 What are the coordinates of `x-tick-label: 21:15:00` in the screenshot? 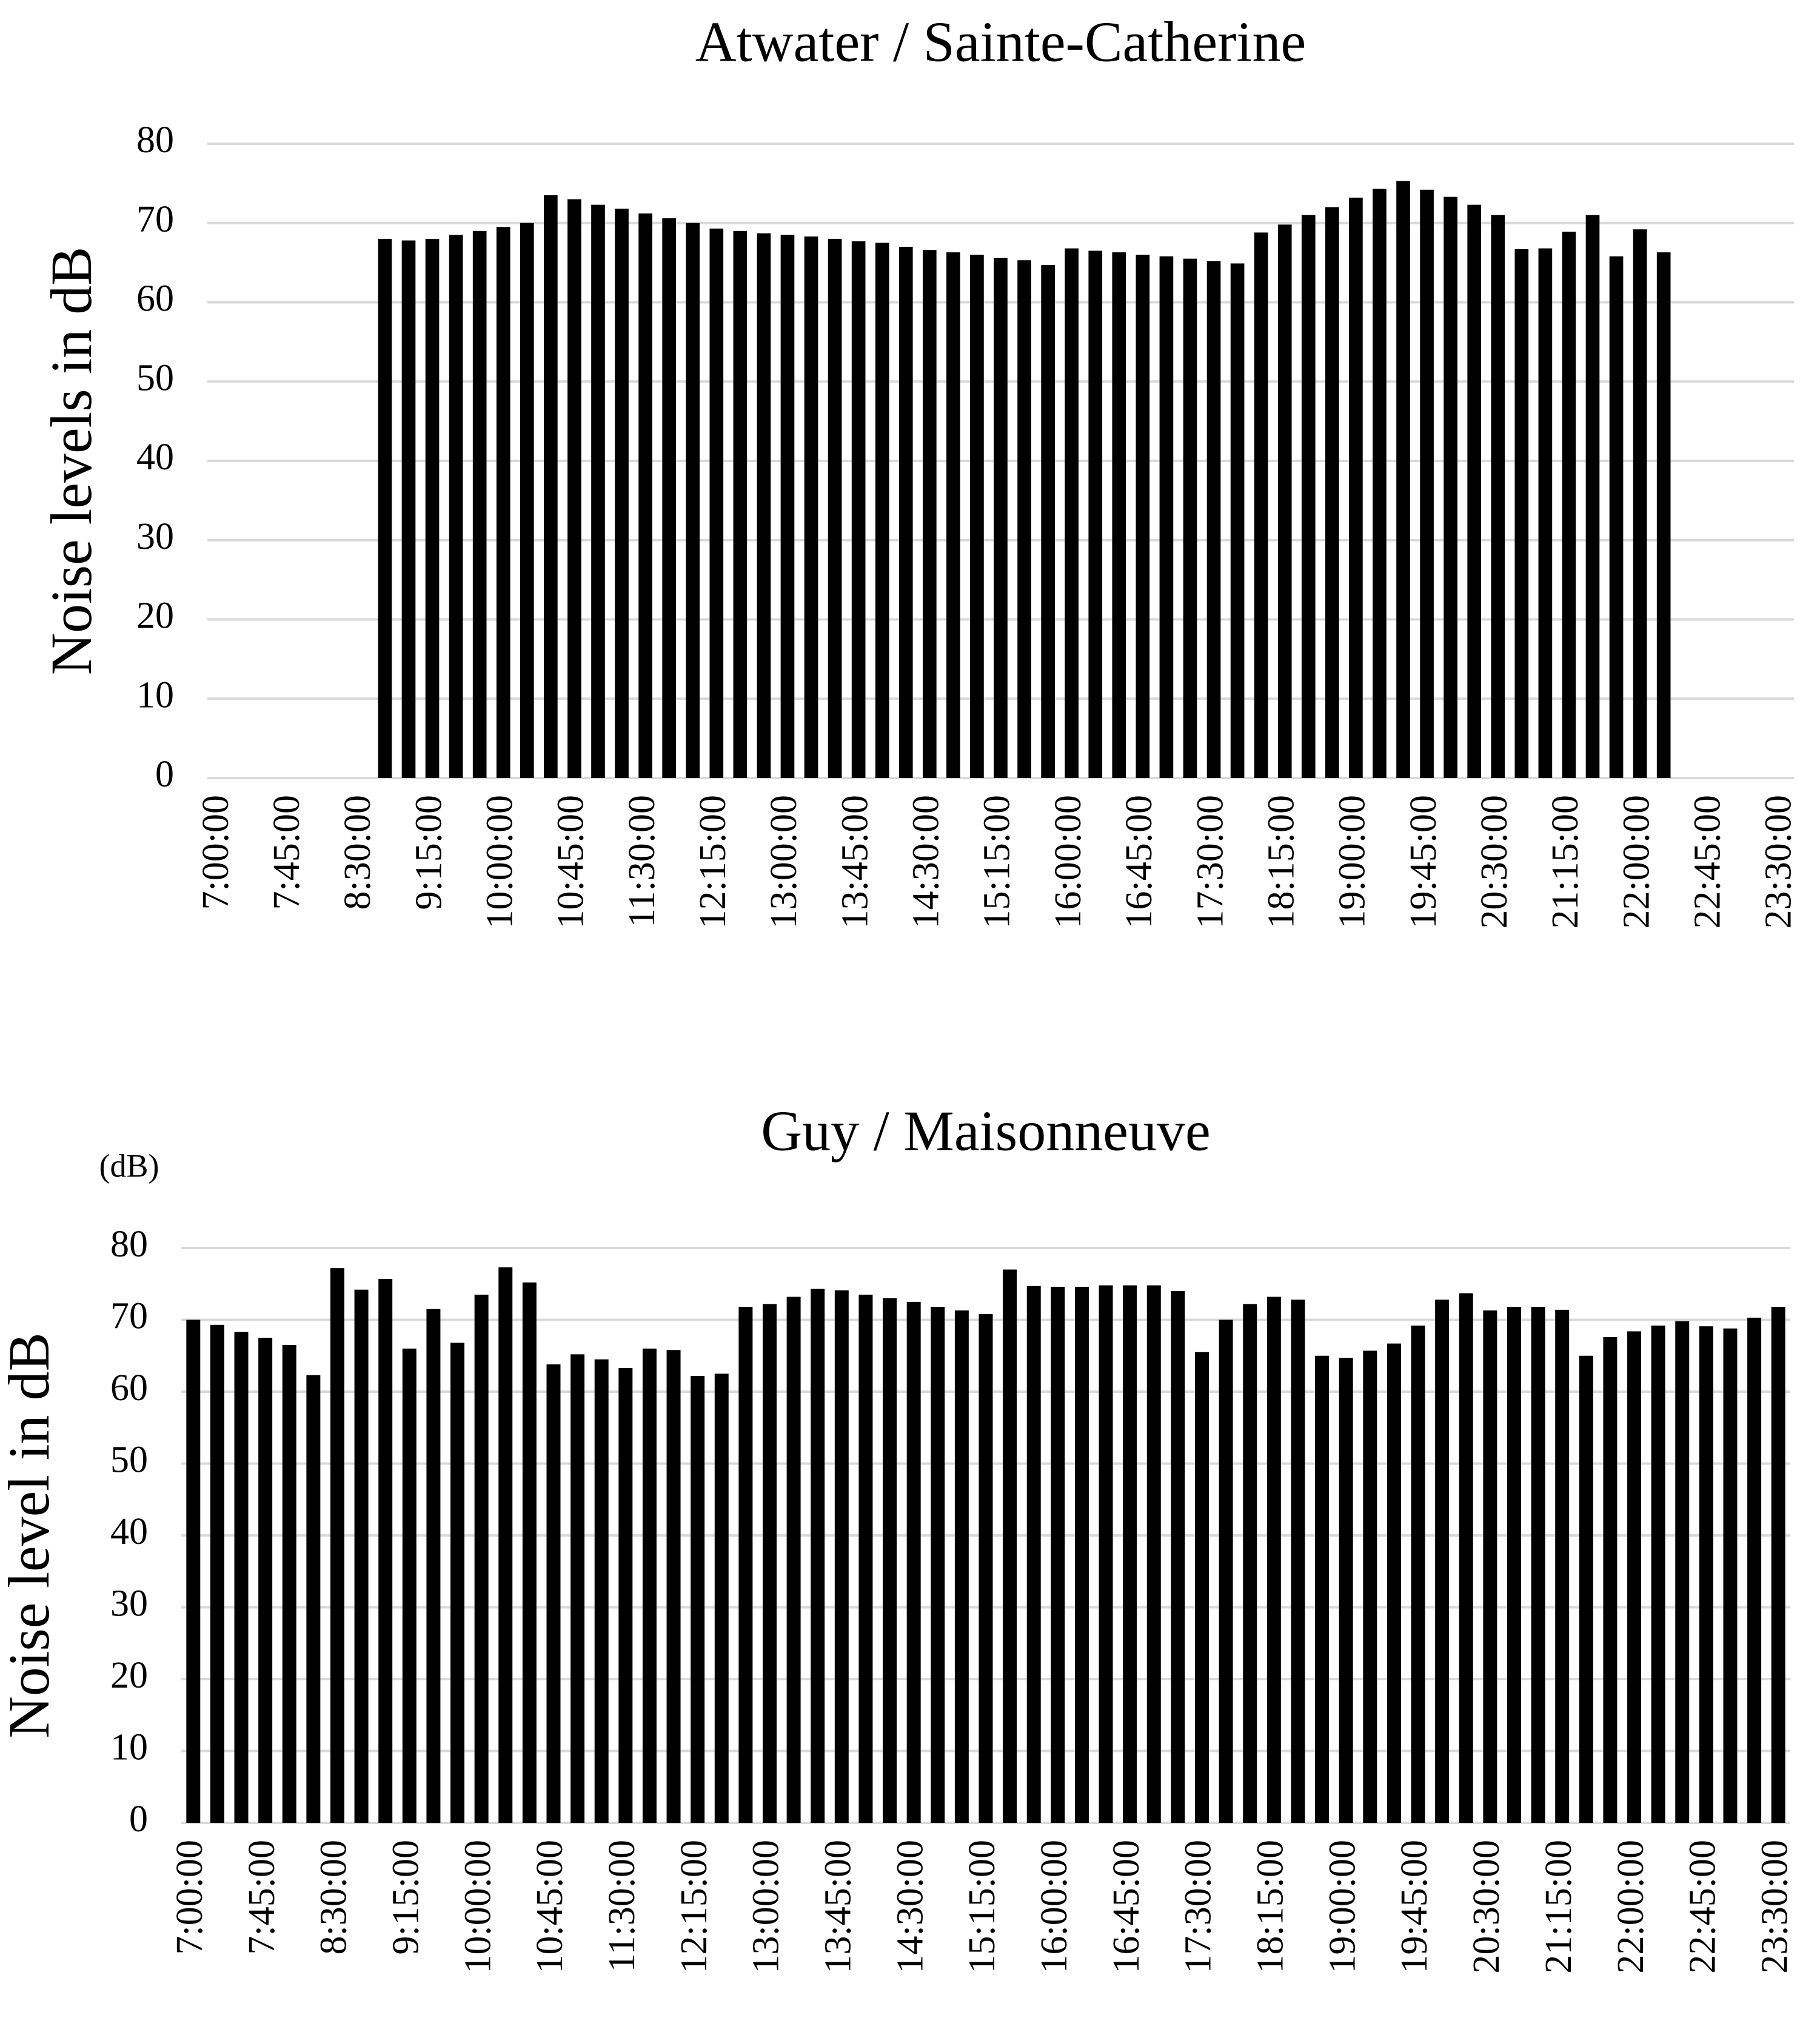 It's located at (1566, 861).